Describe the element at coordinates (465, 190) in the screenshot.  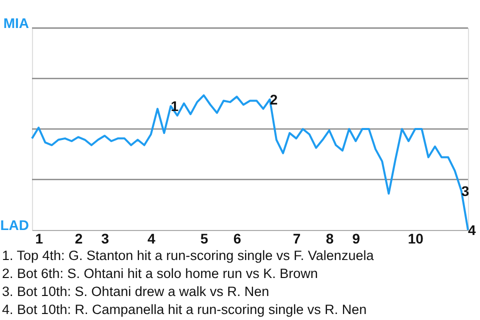
I see `annotation: 3` at that location.